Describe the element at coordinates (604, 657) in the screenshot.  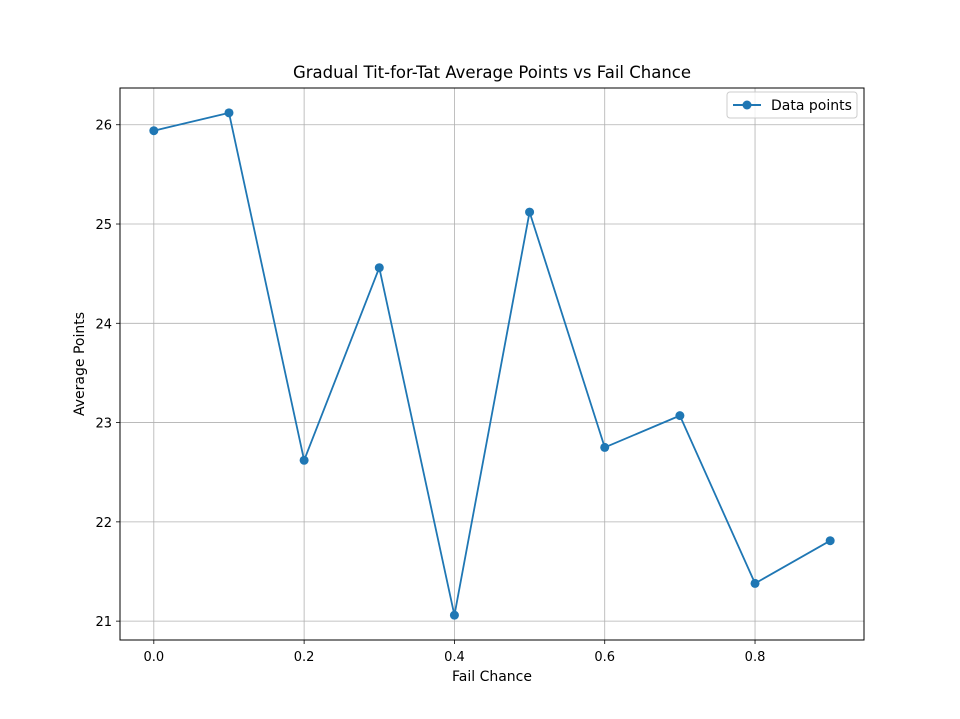
I see `x-tick-label: 0.6` at that location.